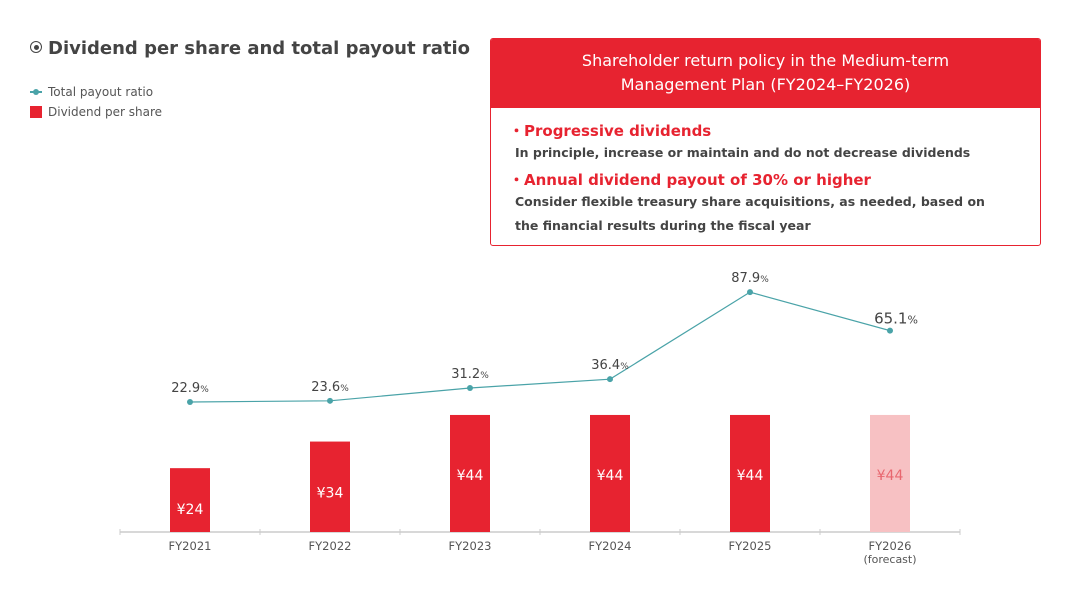 This screenshot has width=1080, height=592. Describe the element at coordinates (470, 546) in the screenshot. I see `category-label: FY2023` at that location.